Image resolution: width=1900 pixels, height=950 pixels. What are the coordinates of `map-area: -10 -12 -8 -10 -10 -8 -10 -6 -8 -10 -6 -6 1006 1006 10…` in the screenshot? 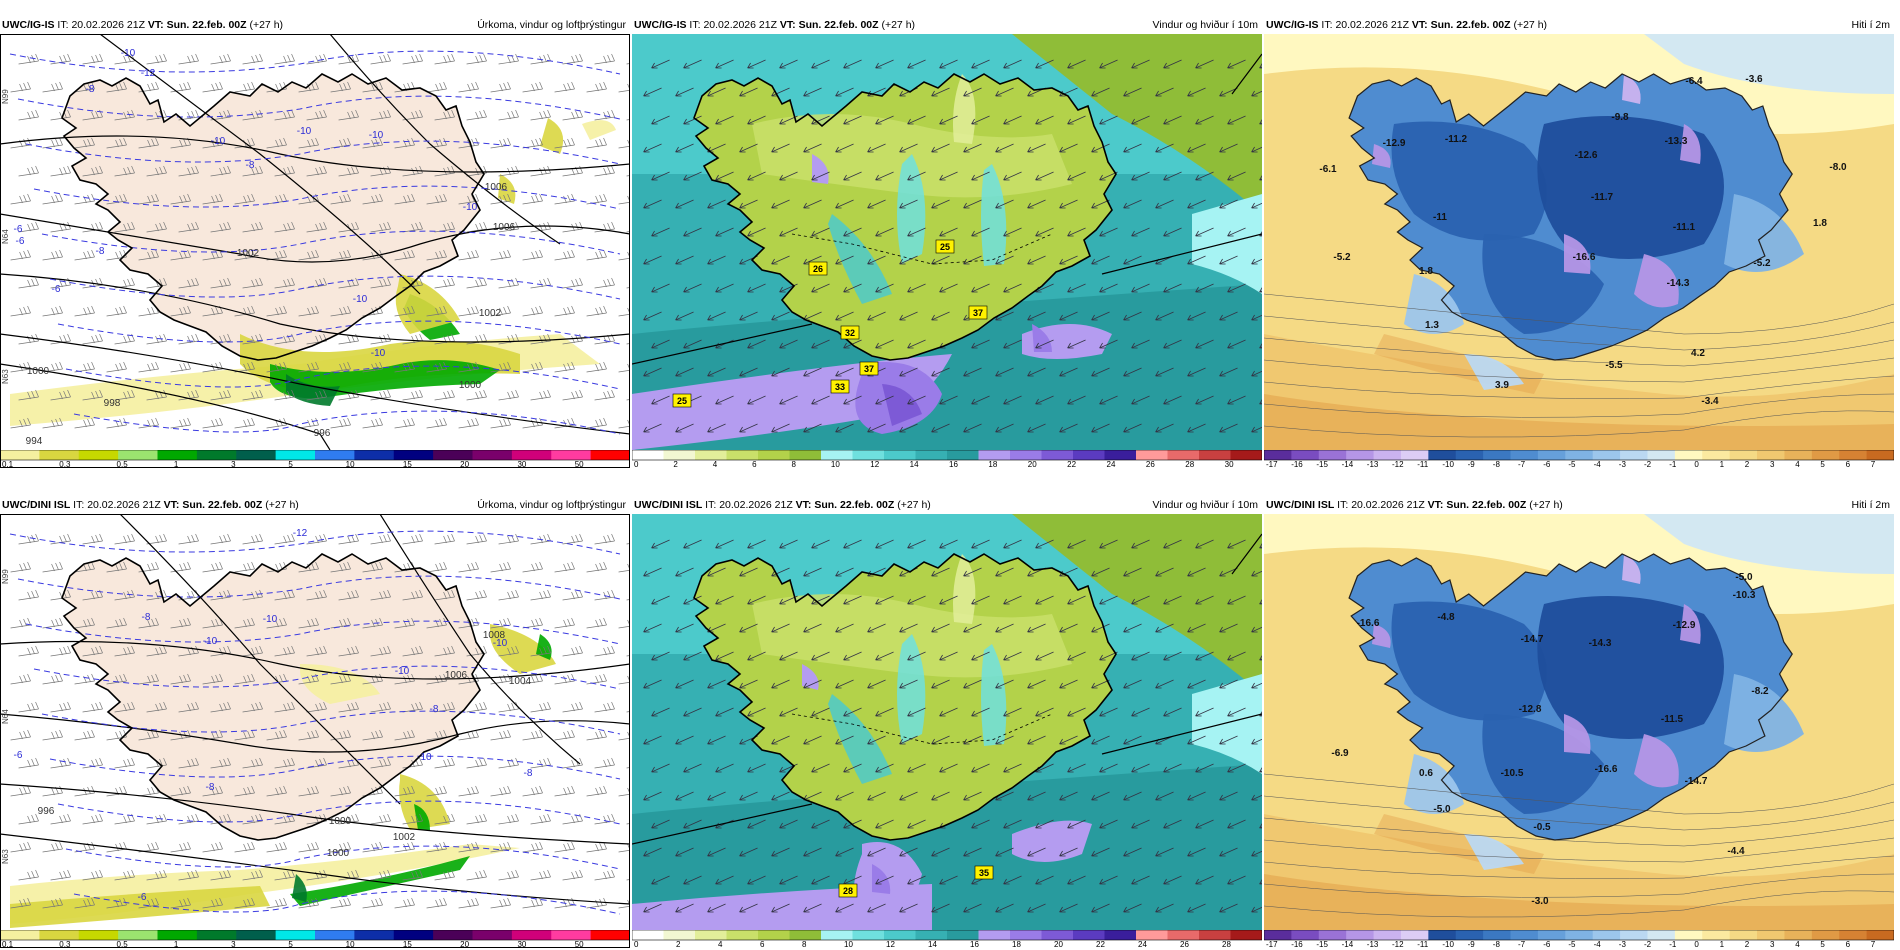 It's located at (315, 242).